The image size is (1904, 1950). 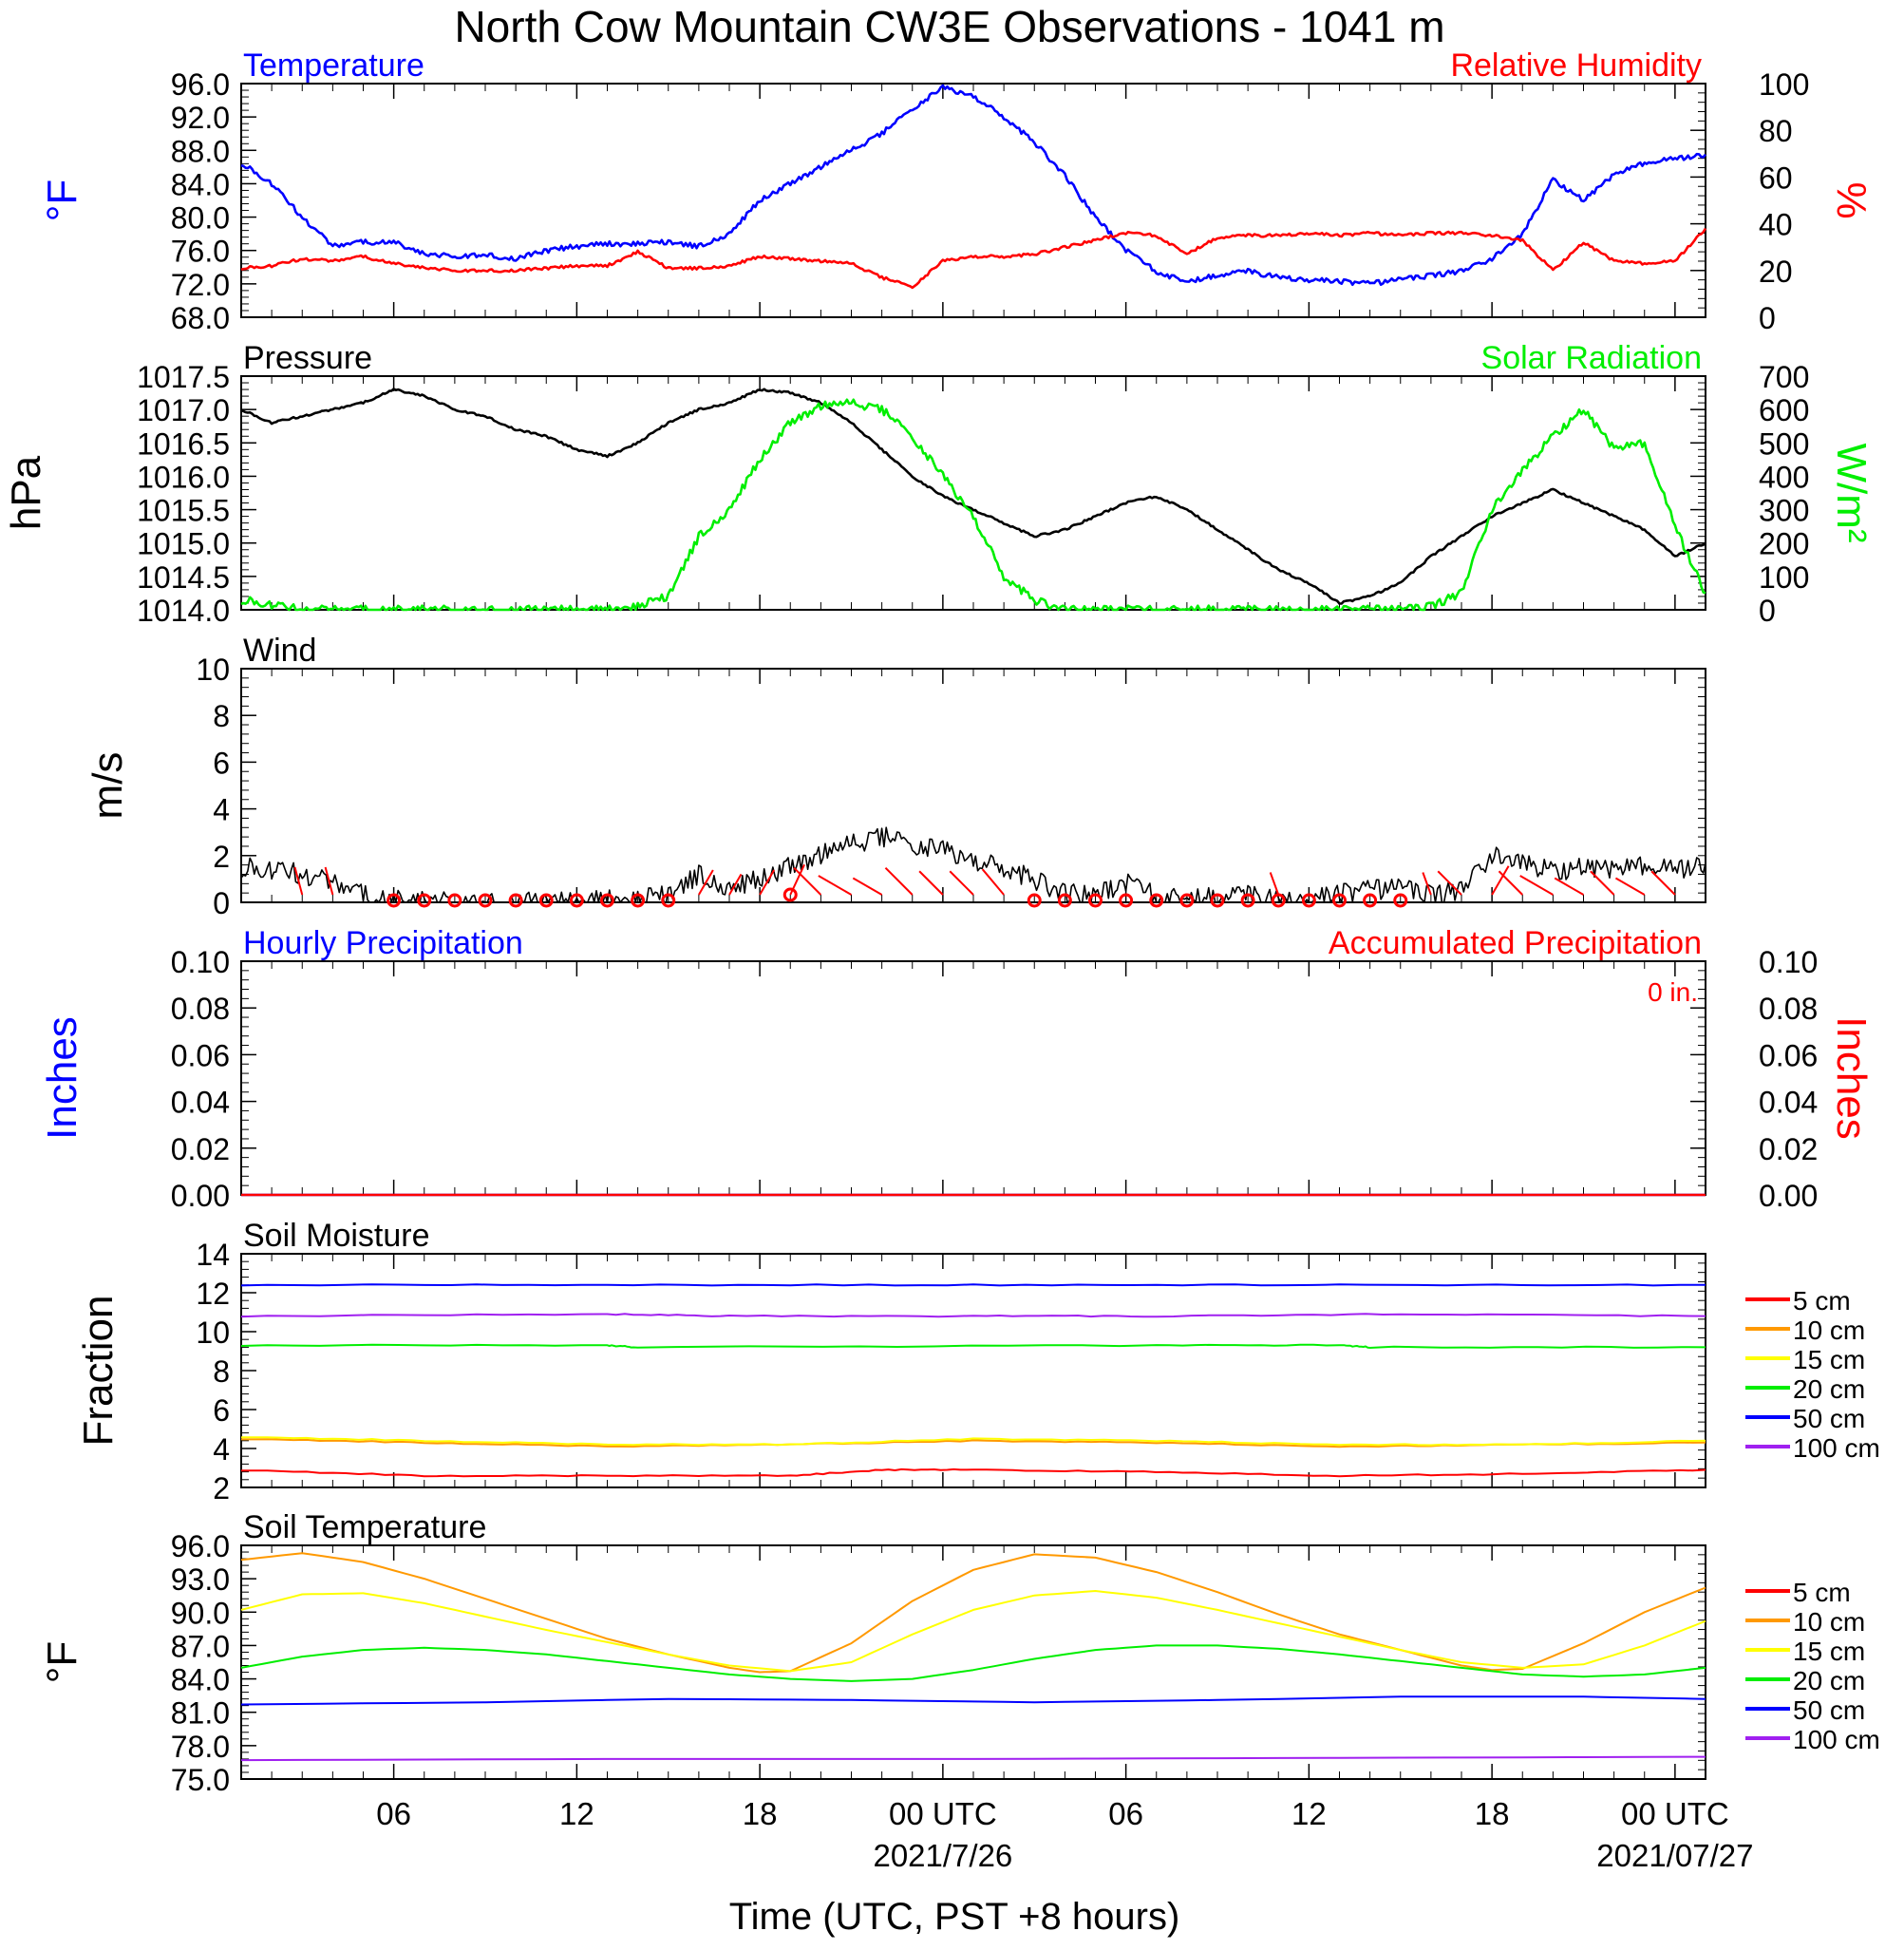 What do you see at coordinates (201, 1055) in the screenshot?
I see `y-left-tick-label: 0.06` at bounding box center [201, 1055].